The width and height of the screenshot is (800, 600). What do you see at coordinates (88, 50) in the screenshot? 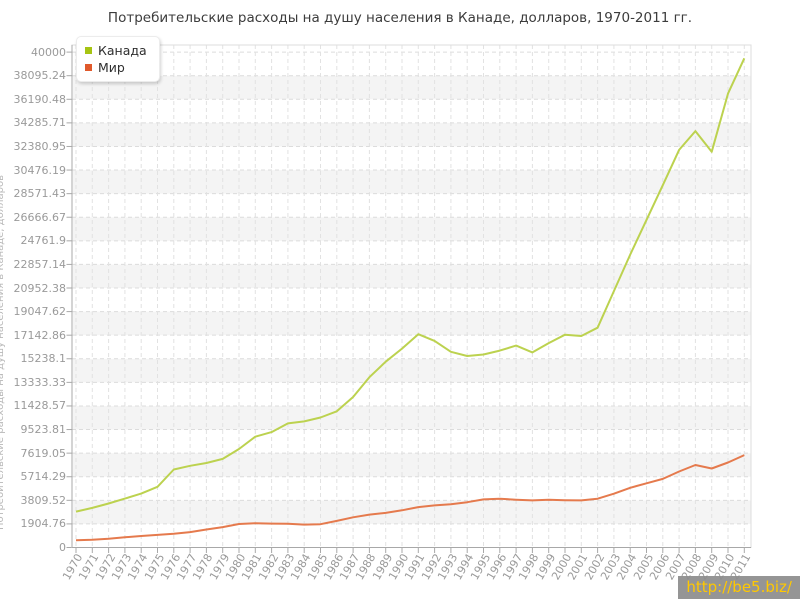
I see `legend-swatch-canada-icon` at bounding box center [88, 50].